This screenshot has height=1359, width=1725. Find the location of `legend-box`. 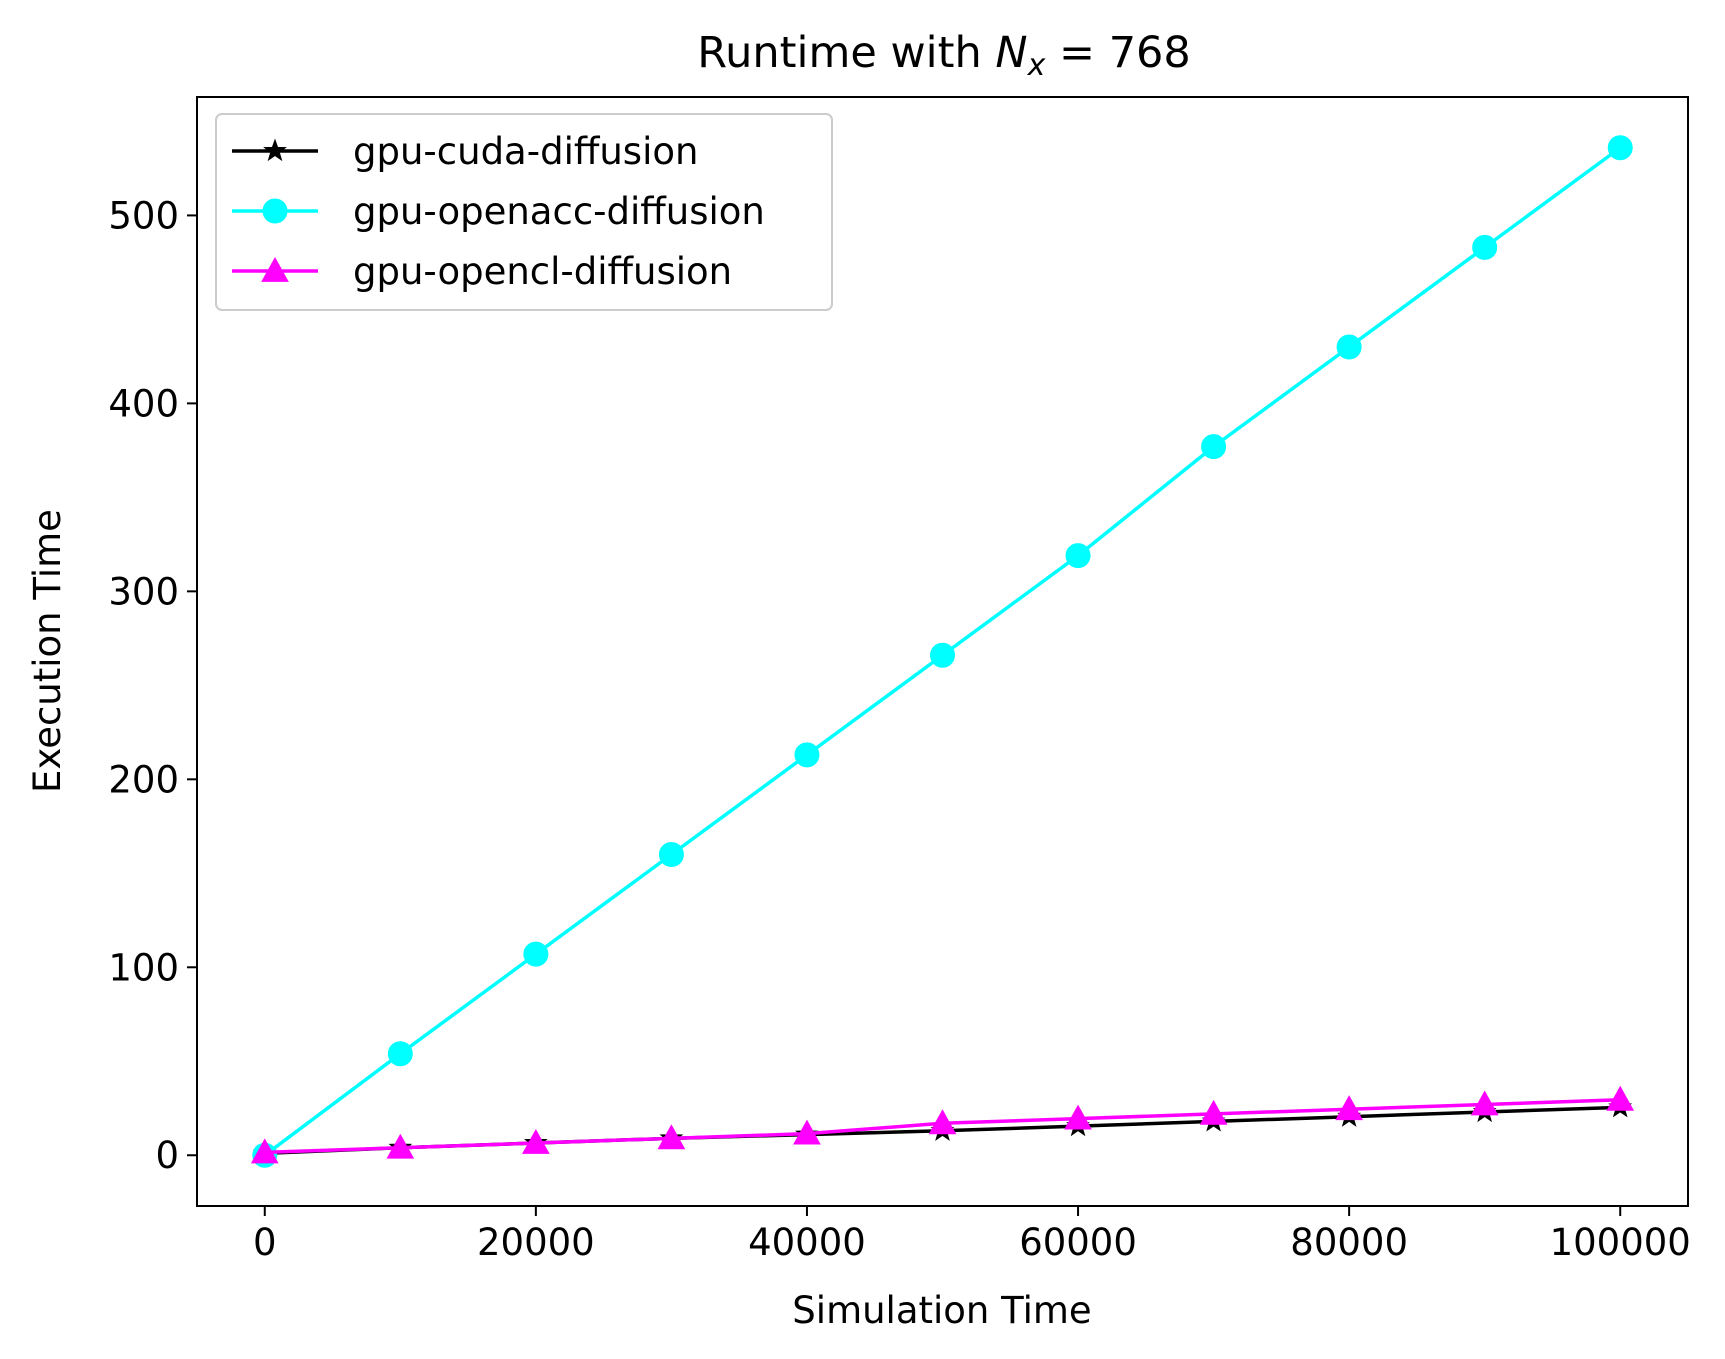

legend-box is located at coordinates (524, 212).